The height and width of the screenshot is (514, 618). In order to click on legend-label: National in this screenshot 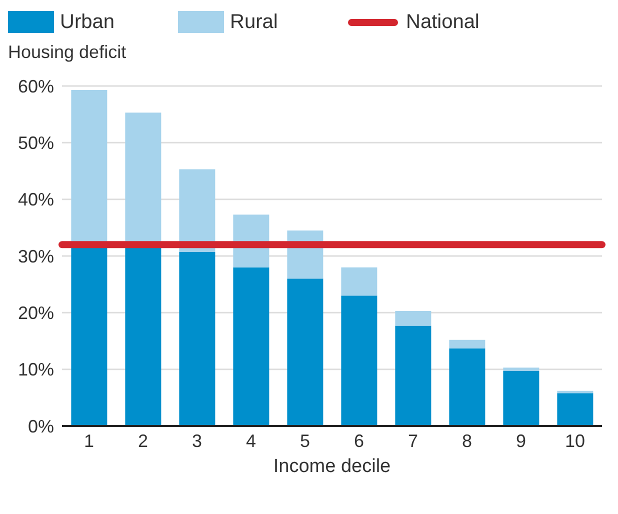, I will do `click(443, 22)`.